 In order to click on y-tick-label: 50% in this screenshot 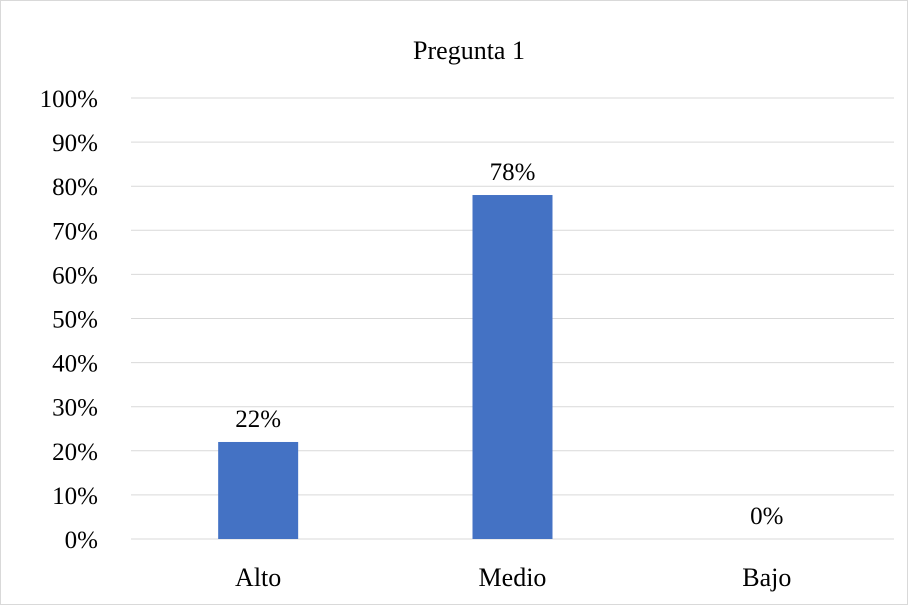, I will do `click(75, 320)`.